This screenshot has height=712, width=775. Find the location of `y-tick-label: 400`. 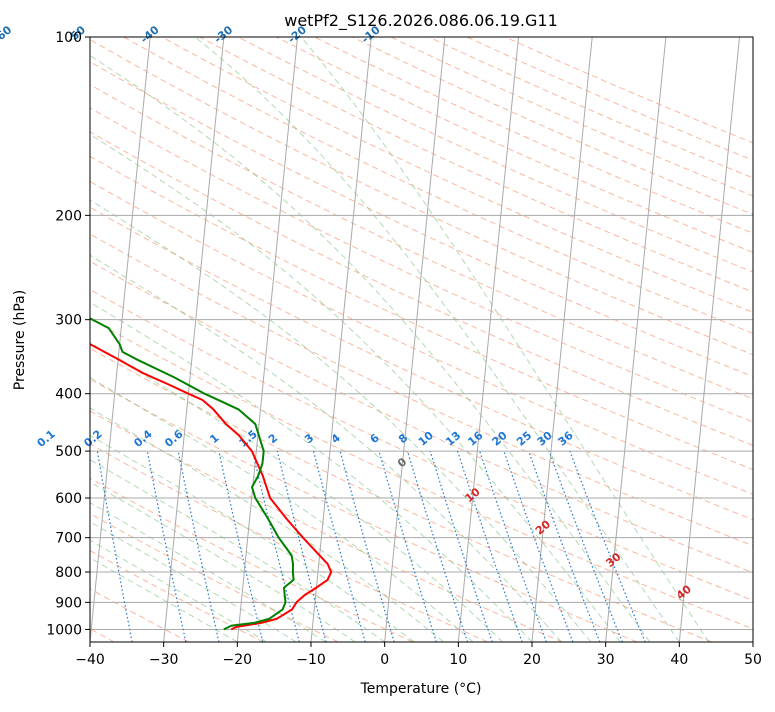

y-tick-label: 400 is located at coordinates (68, 395).